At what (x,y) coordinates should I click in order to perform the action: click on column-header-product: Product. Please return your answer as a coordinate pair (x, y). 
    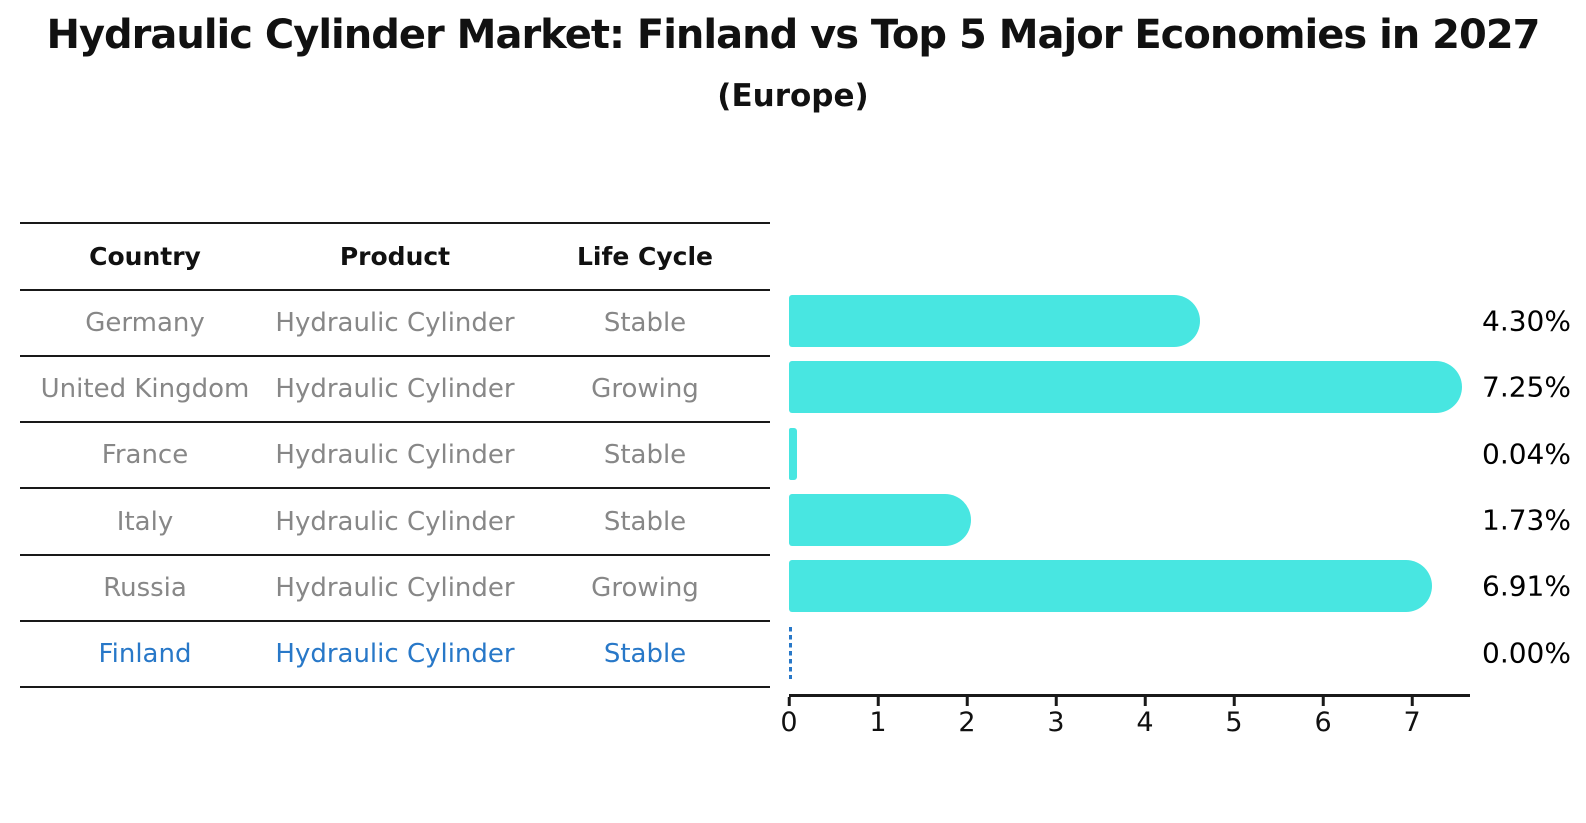
    Looking at the image, I should click on (395, 256).